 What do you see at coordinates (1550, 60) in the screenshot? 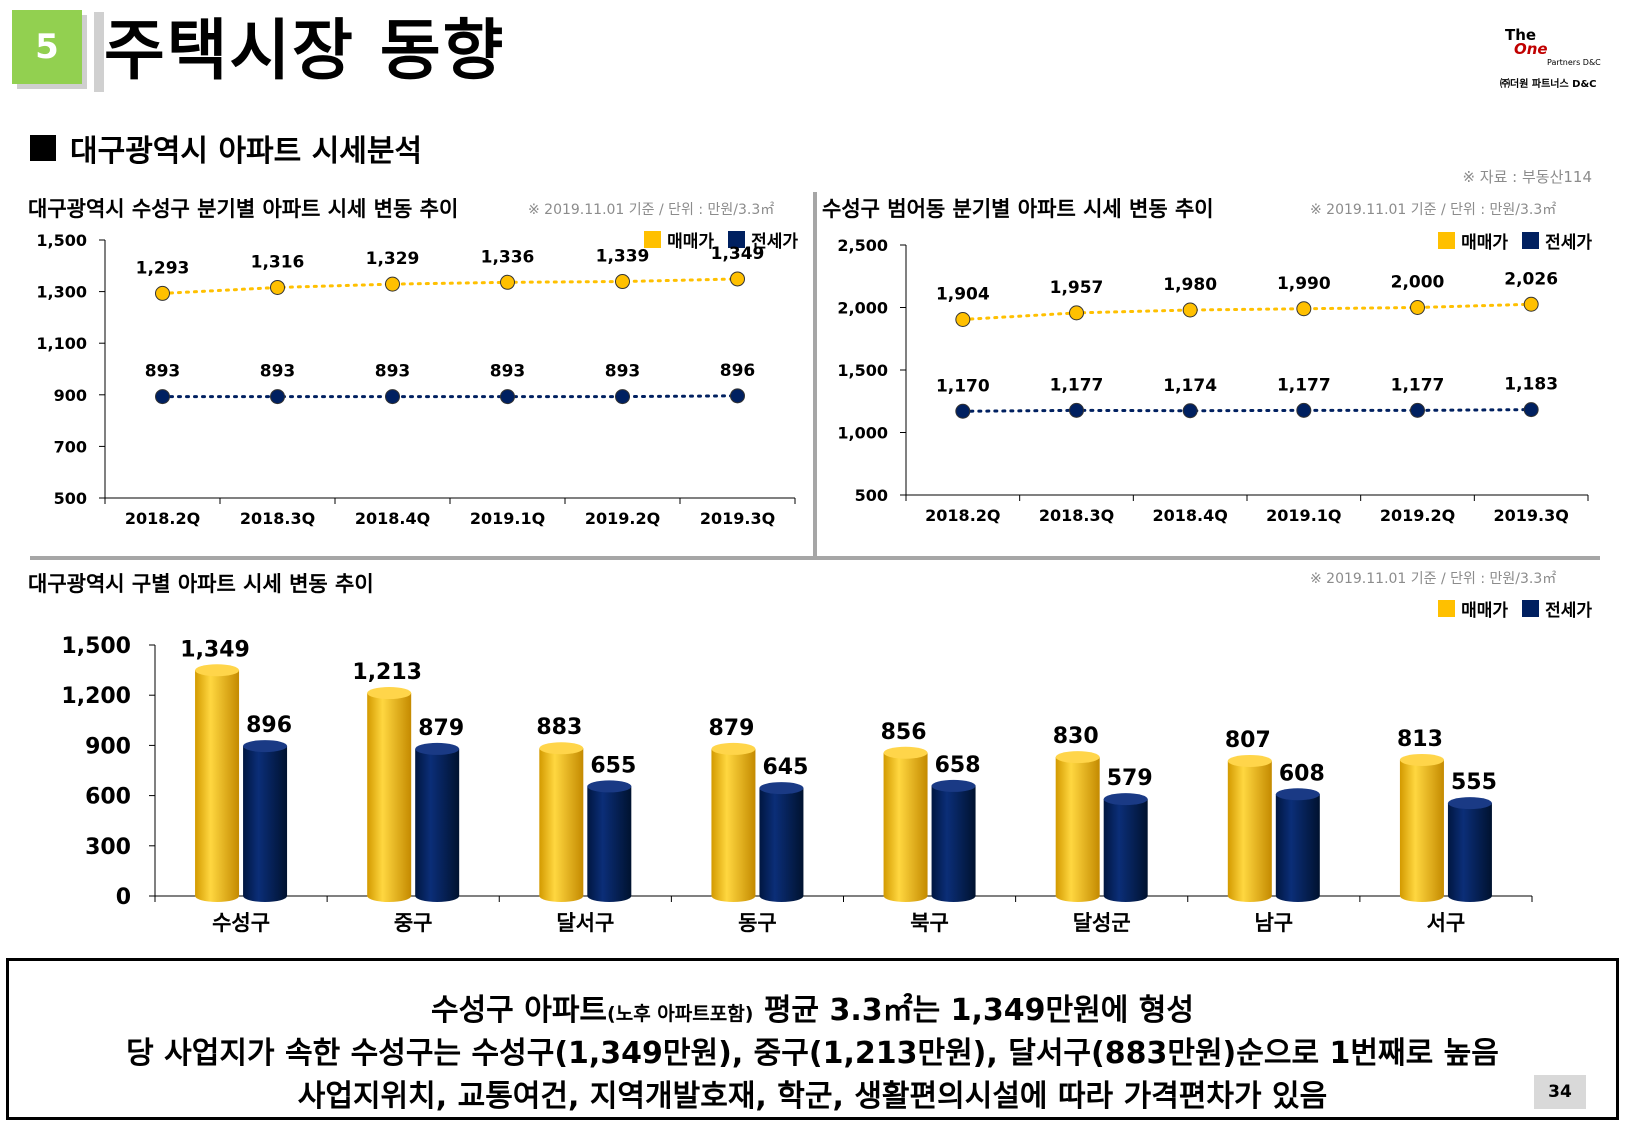
I see `company-logo: The One Partners D&C ㈜더원 파트너스 D&C` at bounding box center [1550, 60].